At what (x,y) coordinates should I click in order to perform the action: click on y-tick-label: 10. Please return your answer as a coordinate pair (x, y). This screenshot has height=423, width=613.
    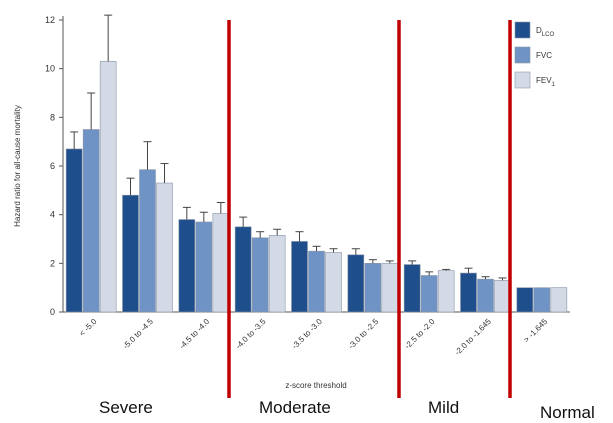
    Looking at the image, I should click on (50, 69).